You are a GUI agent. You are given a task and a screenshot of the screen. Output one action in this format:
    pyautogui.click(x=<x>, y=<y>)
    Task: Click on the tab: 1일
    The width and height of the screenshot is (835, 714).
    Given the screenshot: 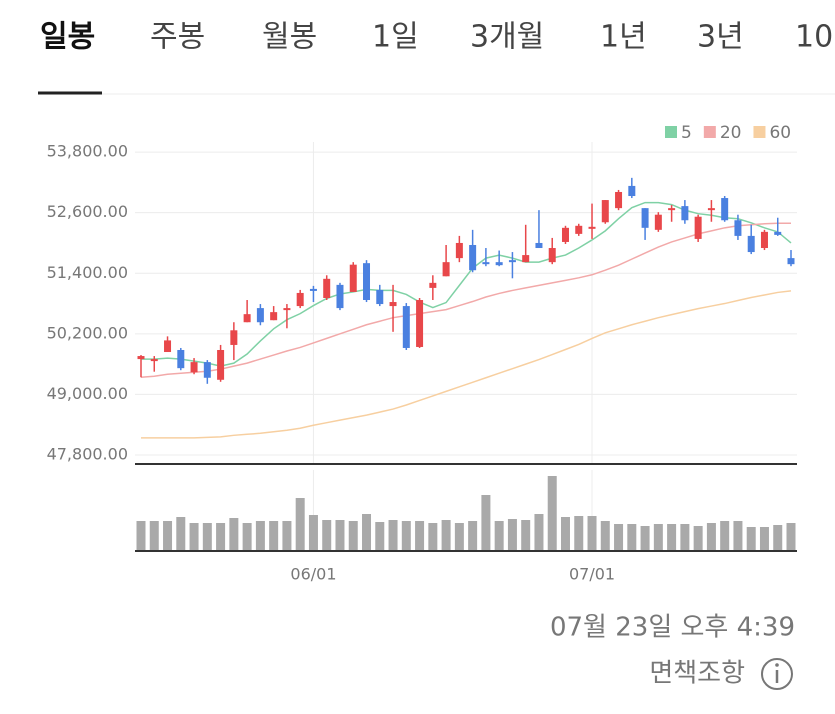 What is the action you would take?
    pyautogui.click(x=395, y=37)
    